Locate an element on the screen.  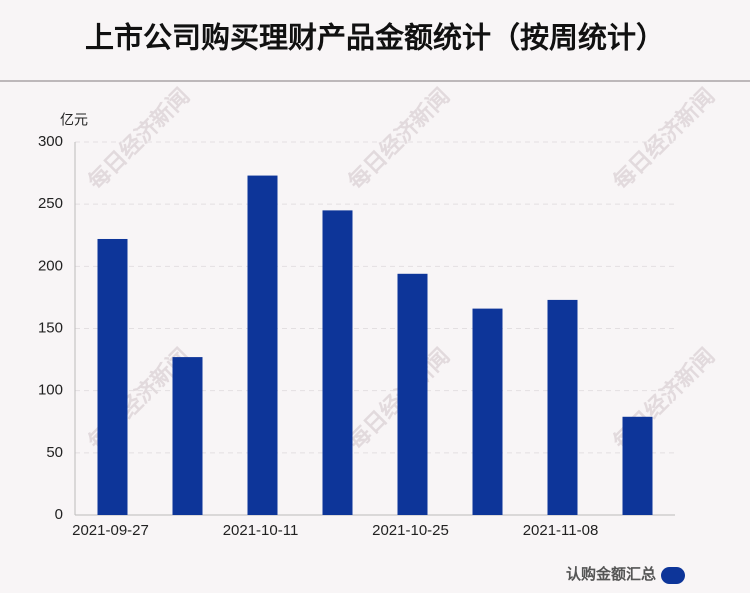
y-unit: 亿元 is located at coordinates (74, 120).